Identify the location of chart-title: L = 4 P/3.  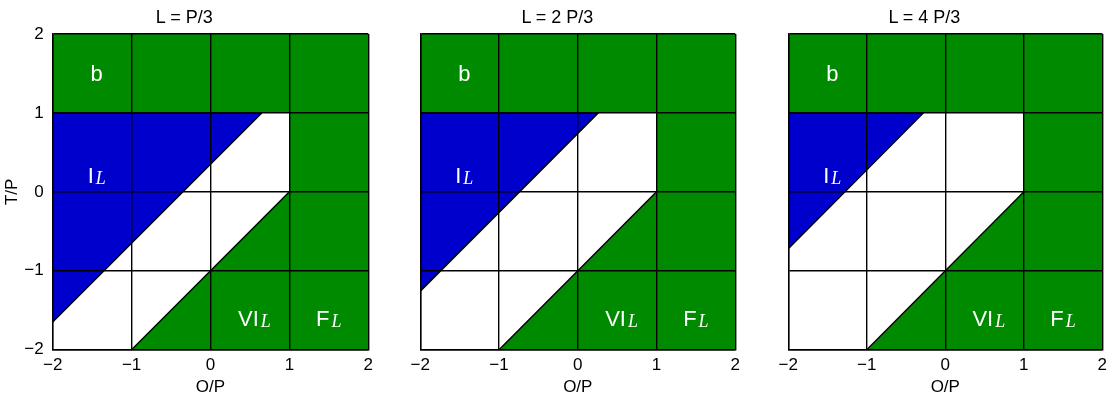
(924, 16).